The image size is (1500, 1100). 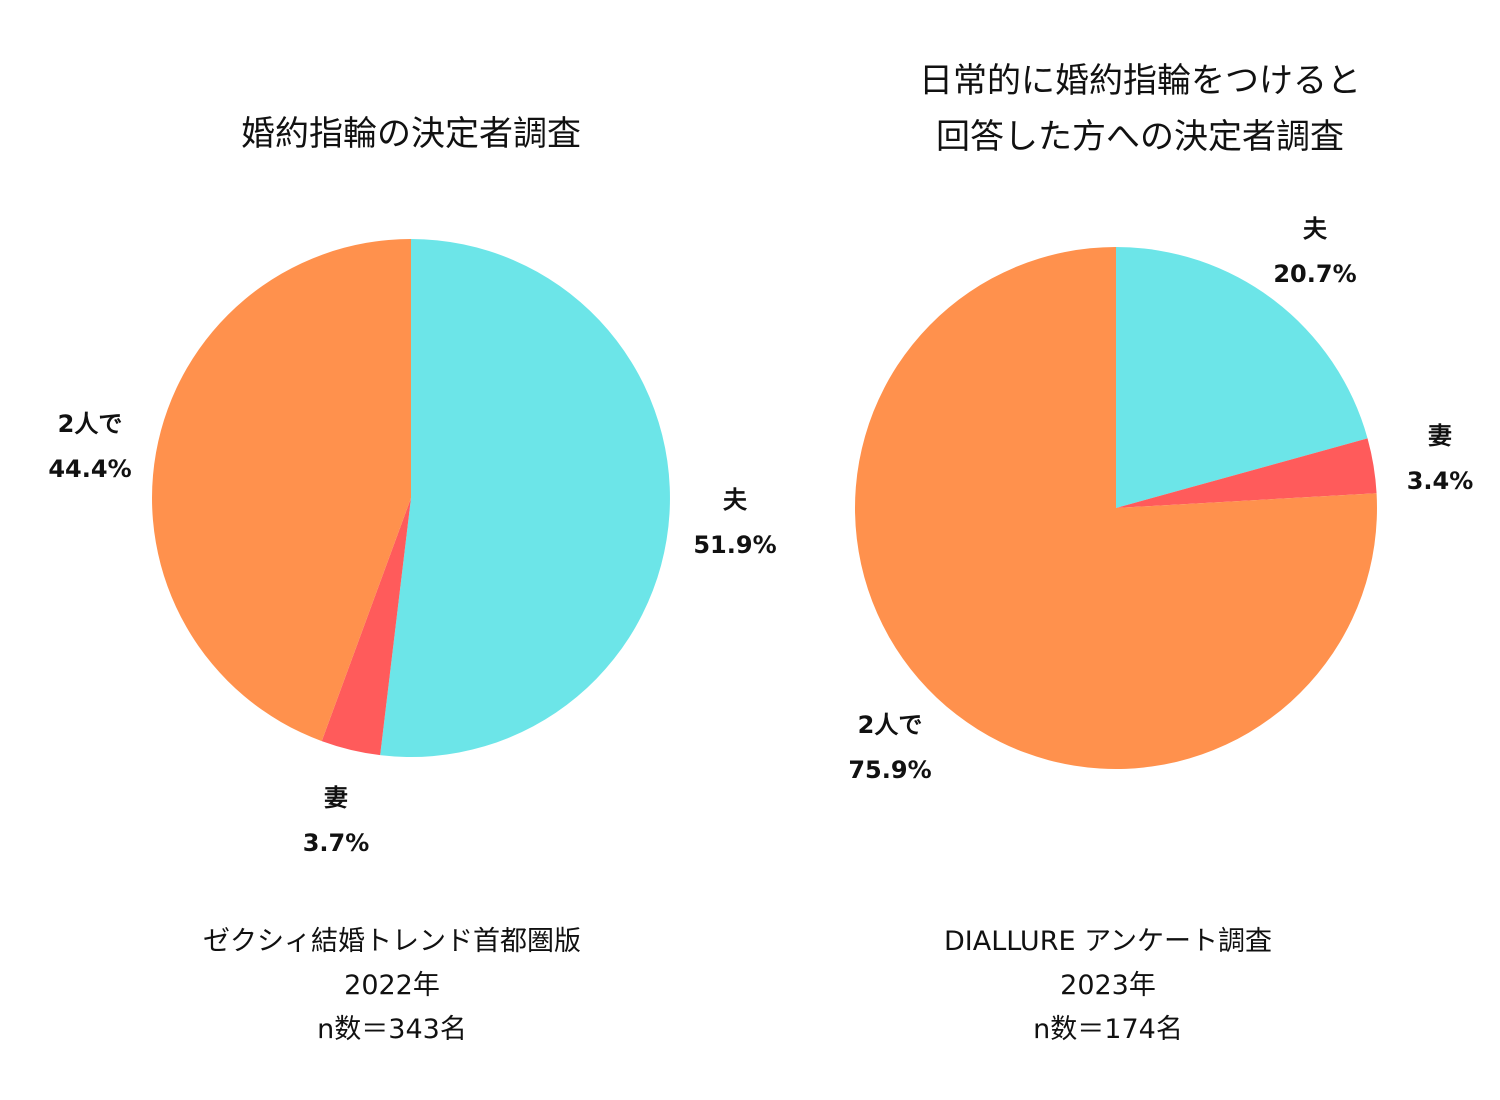 I want to click on chart-title-line-1: 日常的に婚約指輪をつけると, so click(x=1140, y=81).